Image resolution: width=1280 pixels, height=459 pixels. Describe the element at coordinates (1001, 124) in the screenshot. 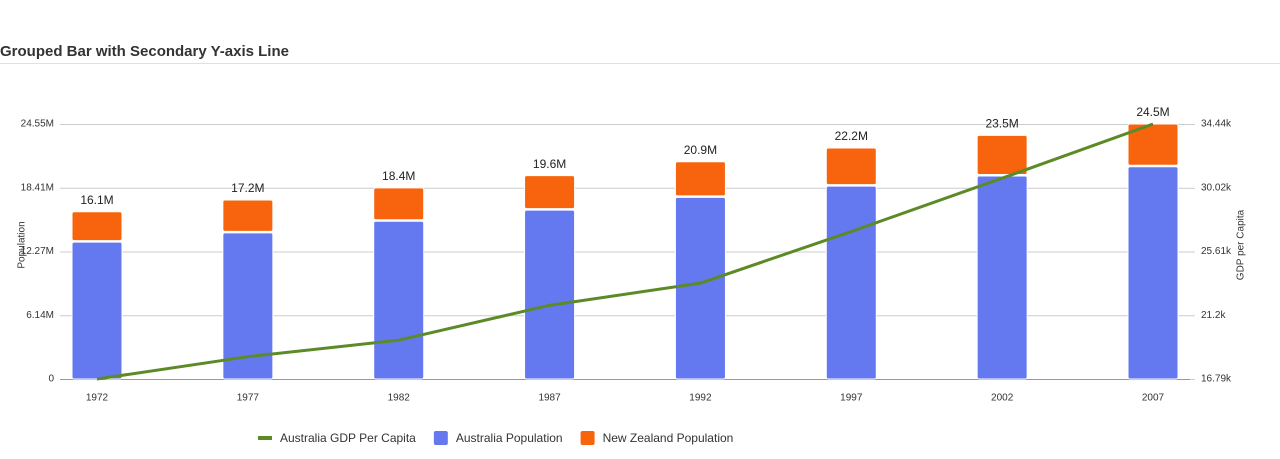

I see `stack-label: 23.5M` at that location.